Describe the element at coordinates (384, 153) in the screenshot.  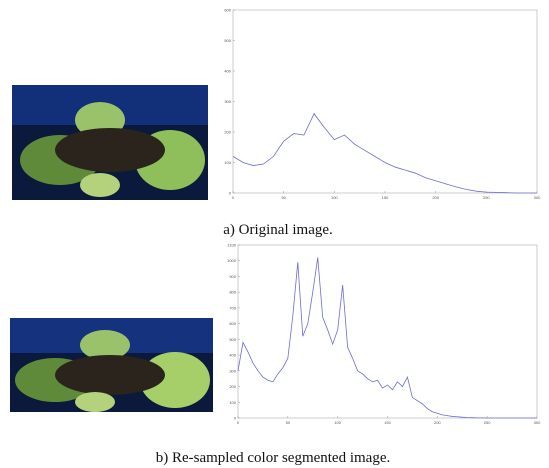
I see `histogram-line` at that location.